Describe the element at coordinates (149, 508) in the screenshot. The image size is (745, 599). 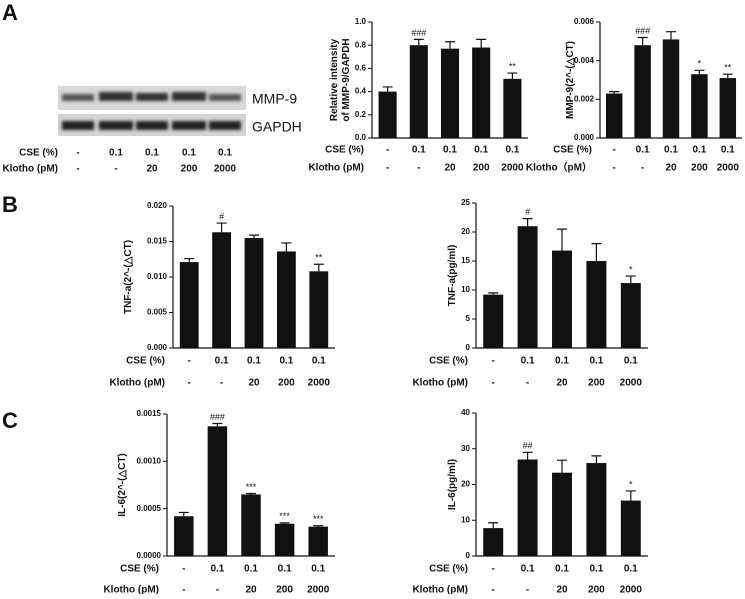
I see `y-tick-label: 0.0005` at that location.